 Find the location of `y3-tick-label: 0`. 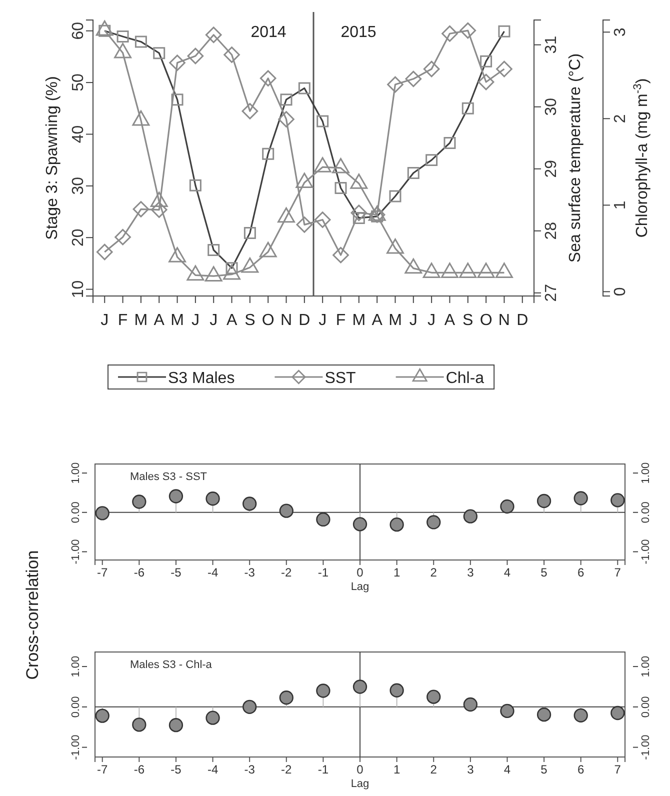

y3-tick-label: 0 is located at coordinates (620, 291).